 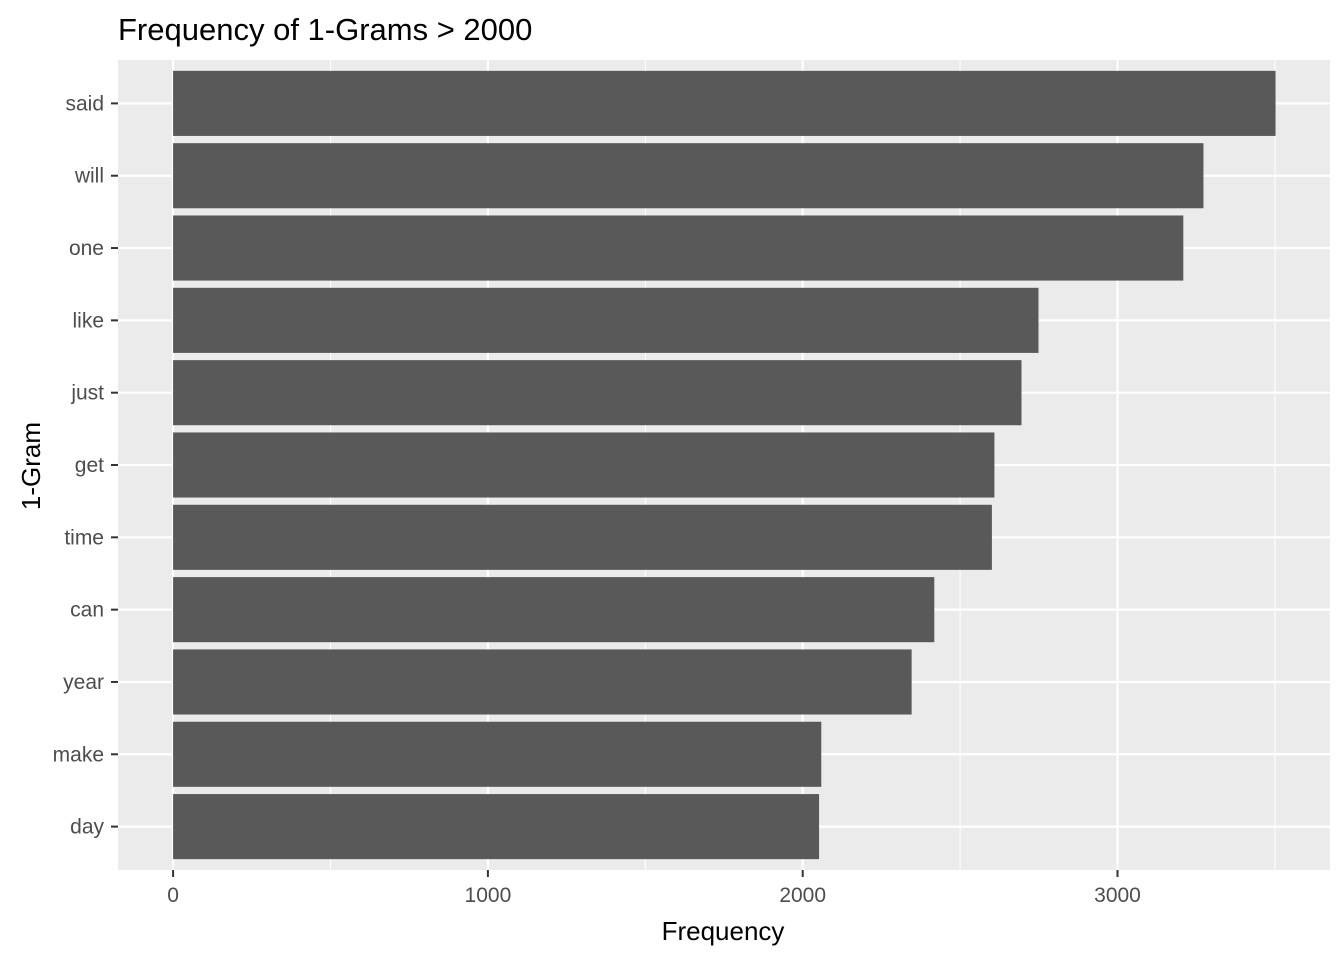 What do you see at coordinates (173, 895) in the screenshot?
I see `x-tick-label: 0` at bounding box center [173, 895].